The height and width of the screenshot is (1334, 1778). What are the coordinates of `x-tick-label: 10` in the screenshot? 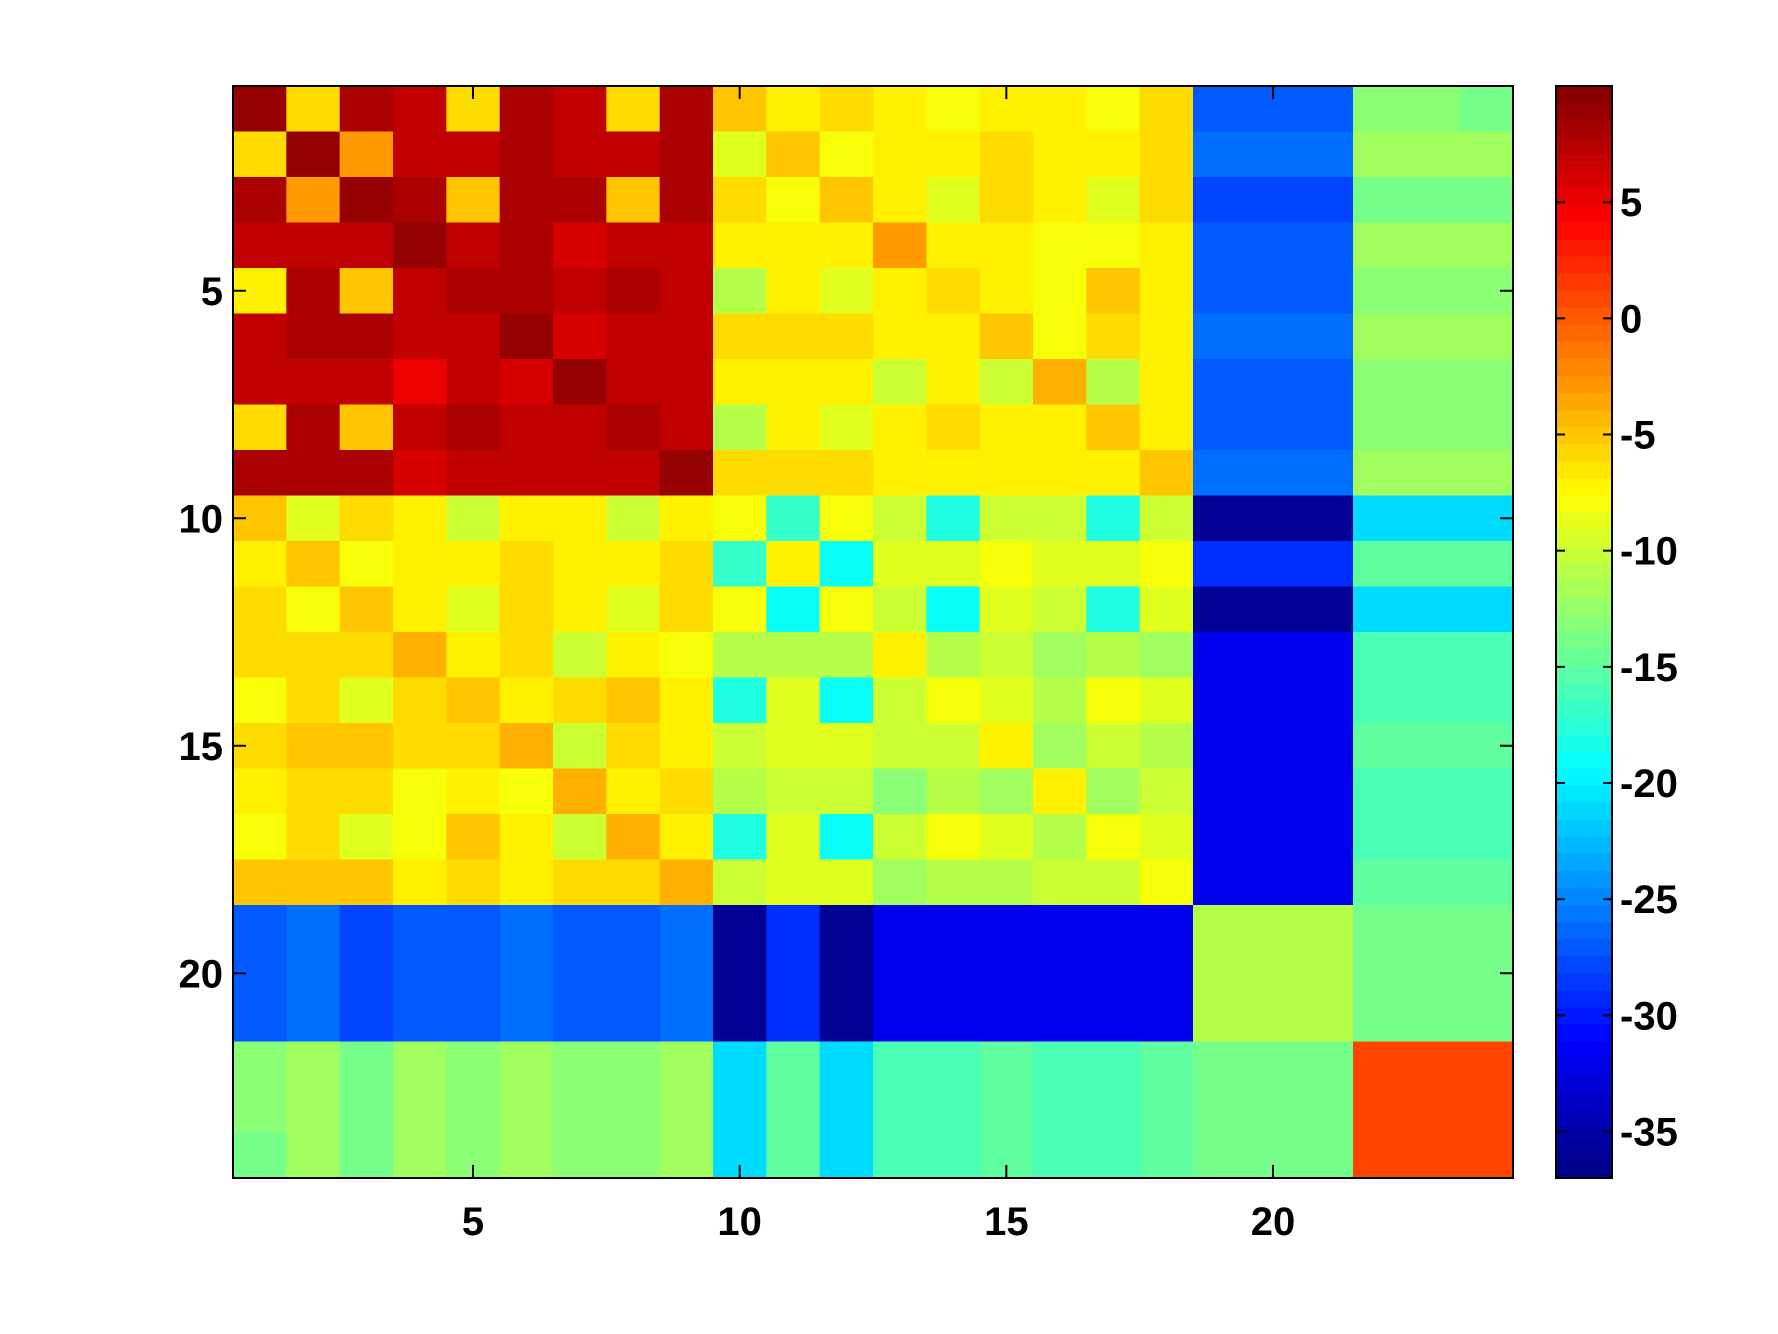 It's located at (739, 1222).